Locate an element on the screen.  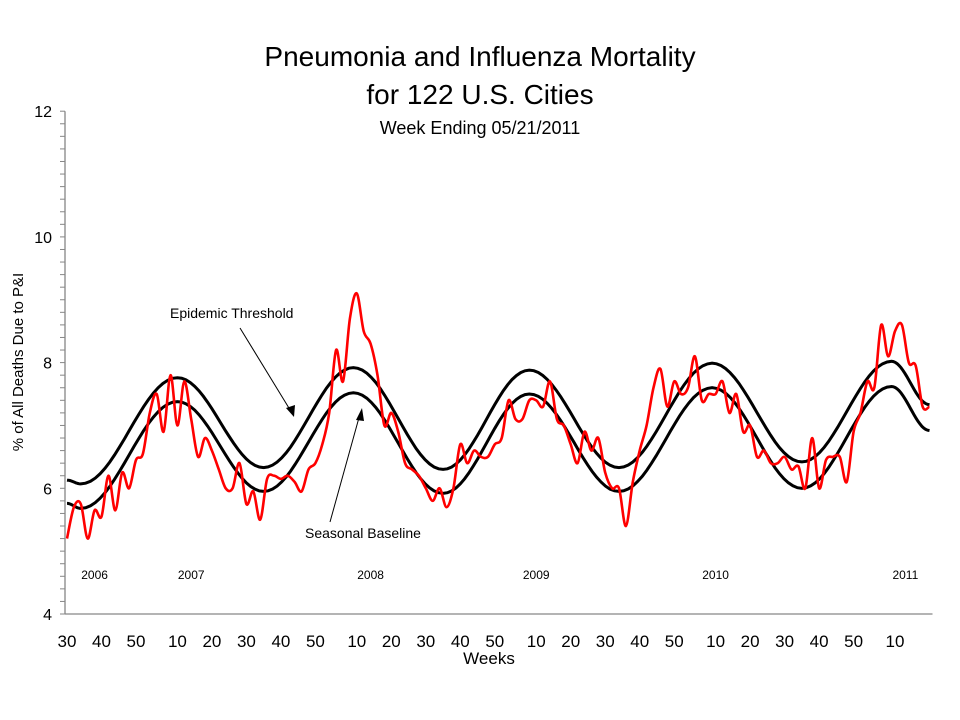
y-tick-label: 6 is located at coordinates (47, 489).